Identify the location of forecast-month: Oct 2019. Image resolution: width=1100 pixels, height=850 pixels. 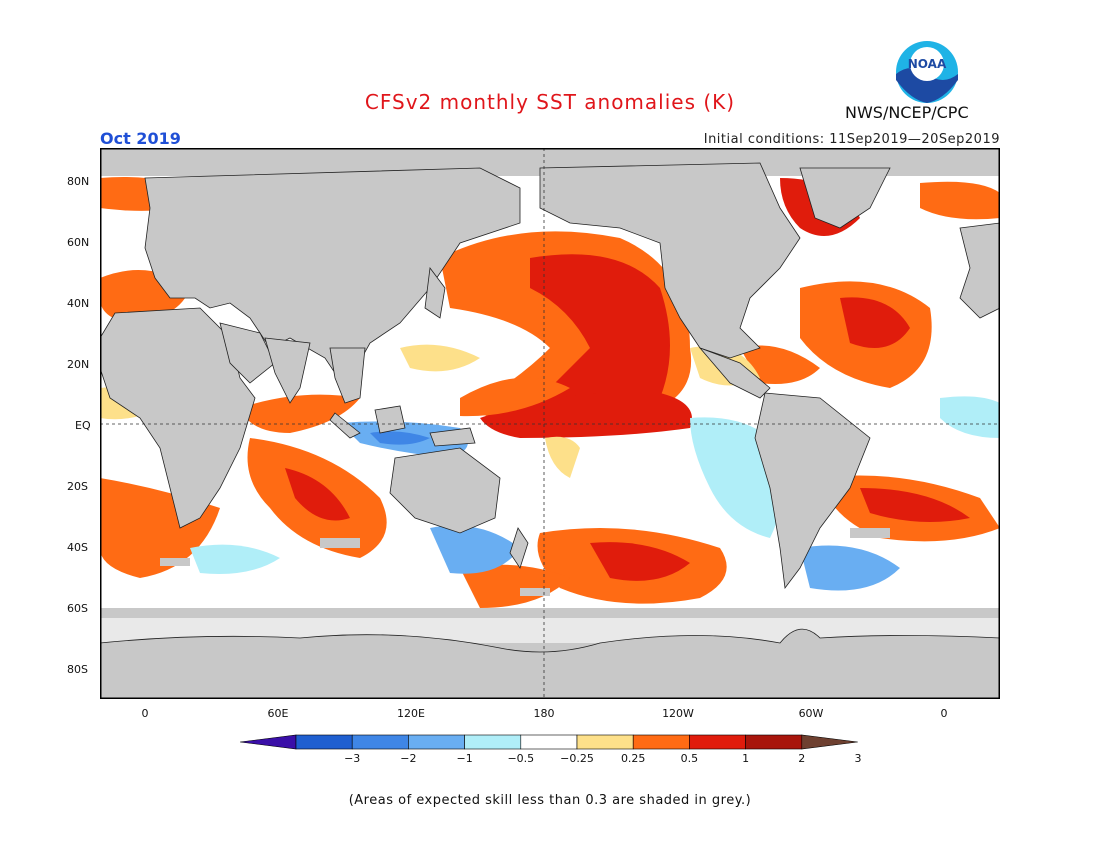
(140, 138).